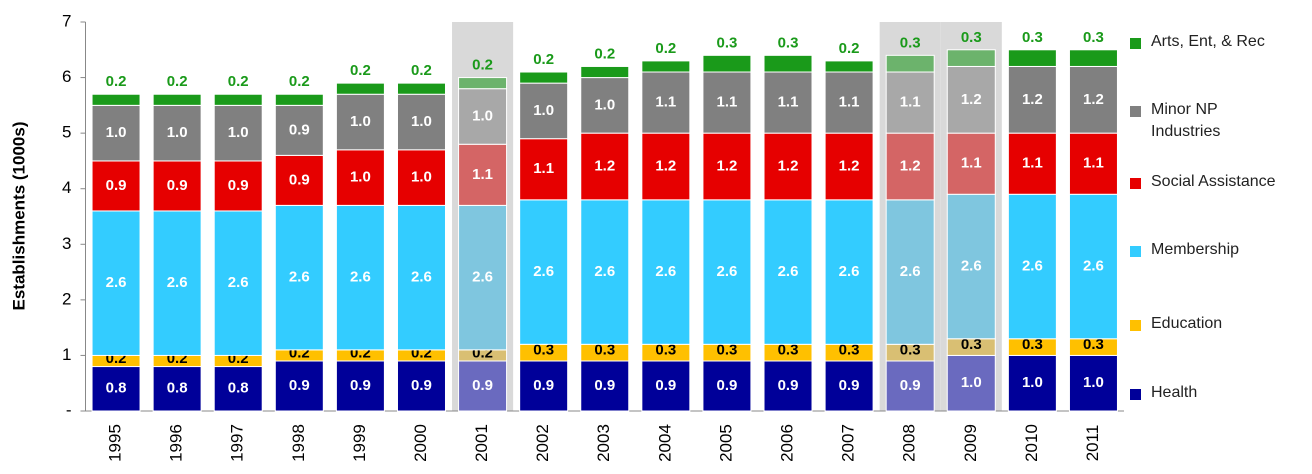 The width and height of the screenshot is (1312, 474). Describe the element at coordinates (970, 443) in the screenshot. I see `x-tick-label: 2009` at that location.